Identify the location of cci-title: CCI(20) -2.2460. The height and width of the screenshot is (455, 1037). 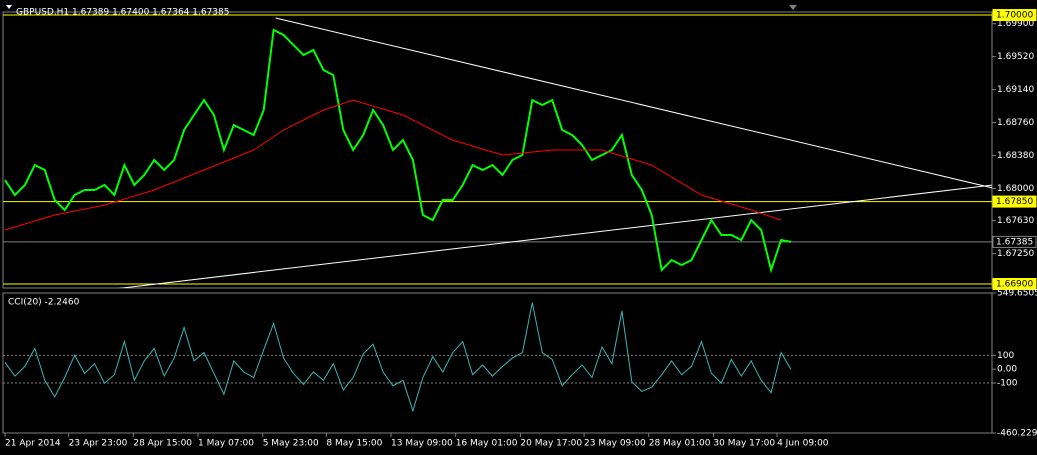
(44, 303).